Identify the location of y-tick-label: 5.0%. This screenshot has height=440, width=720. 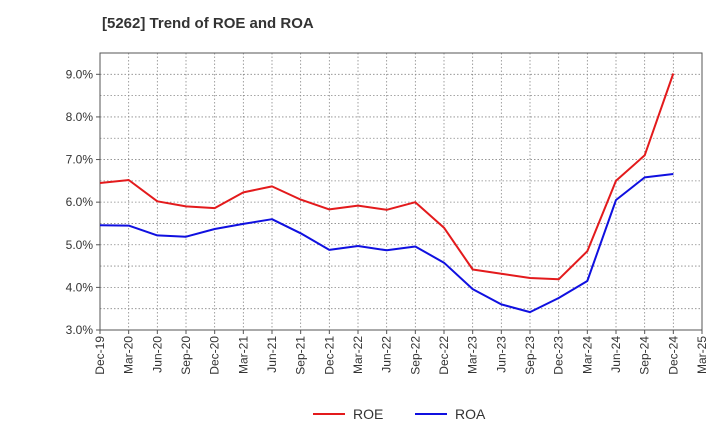
(80, 245).